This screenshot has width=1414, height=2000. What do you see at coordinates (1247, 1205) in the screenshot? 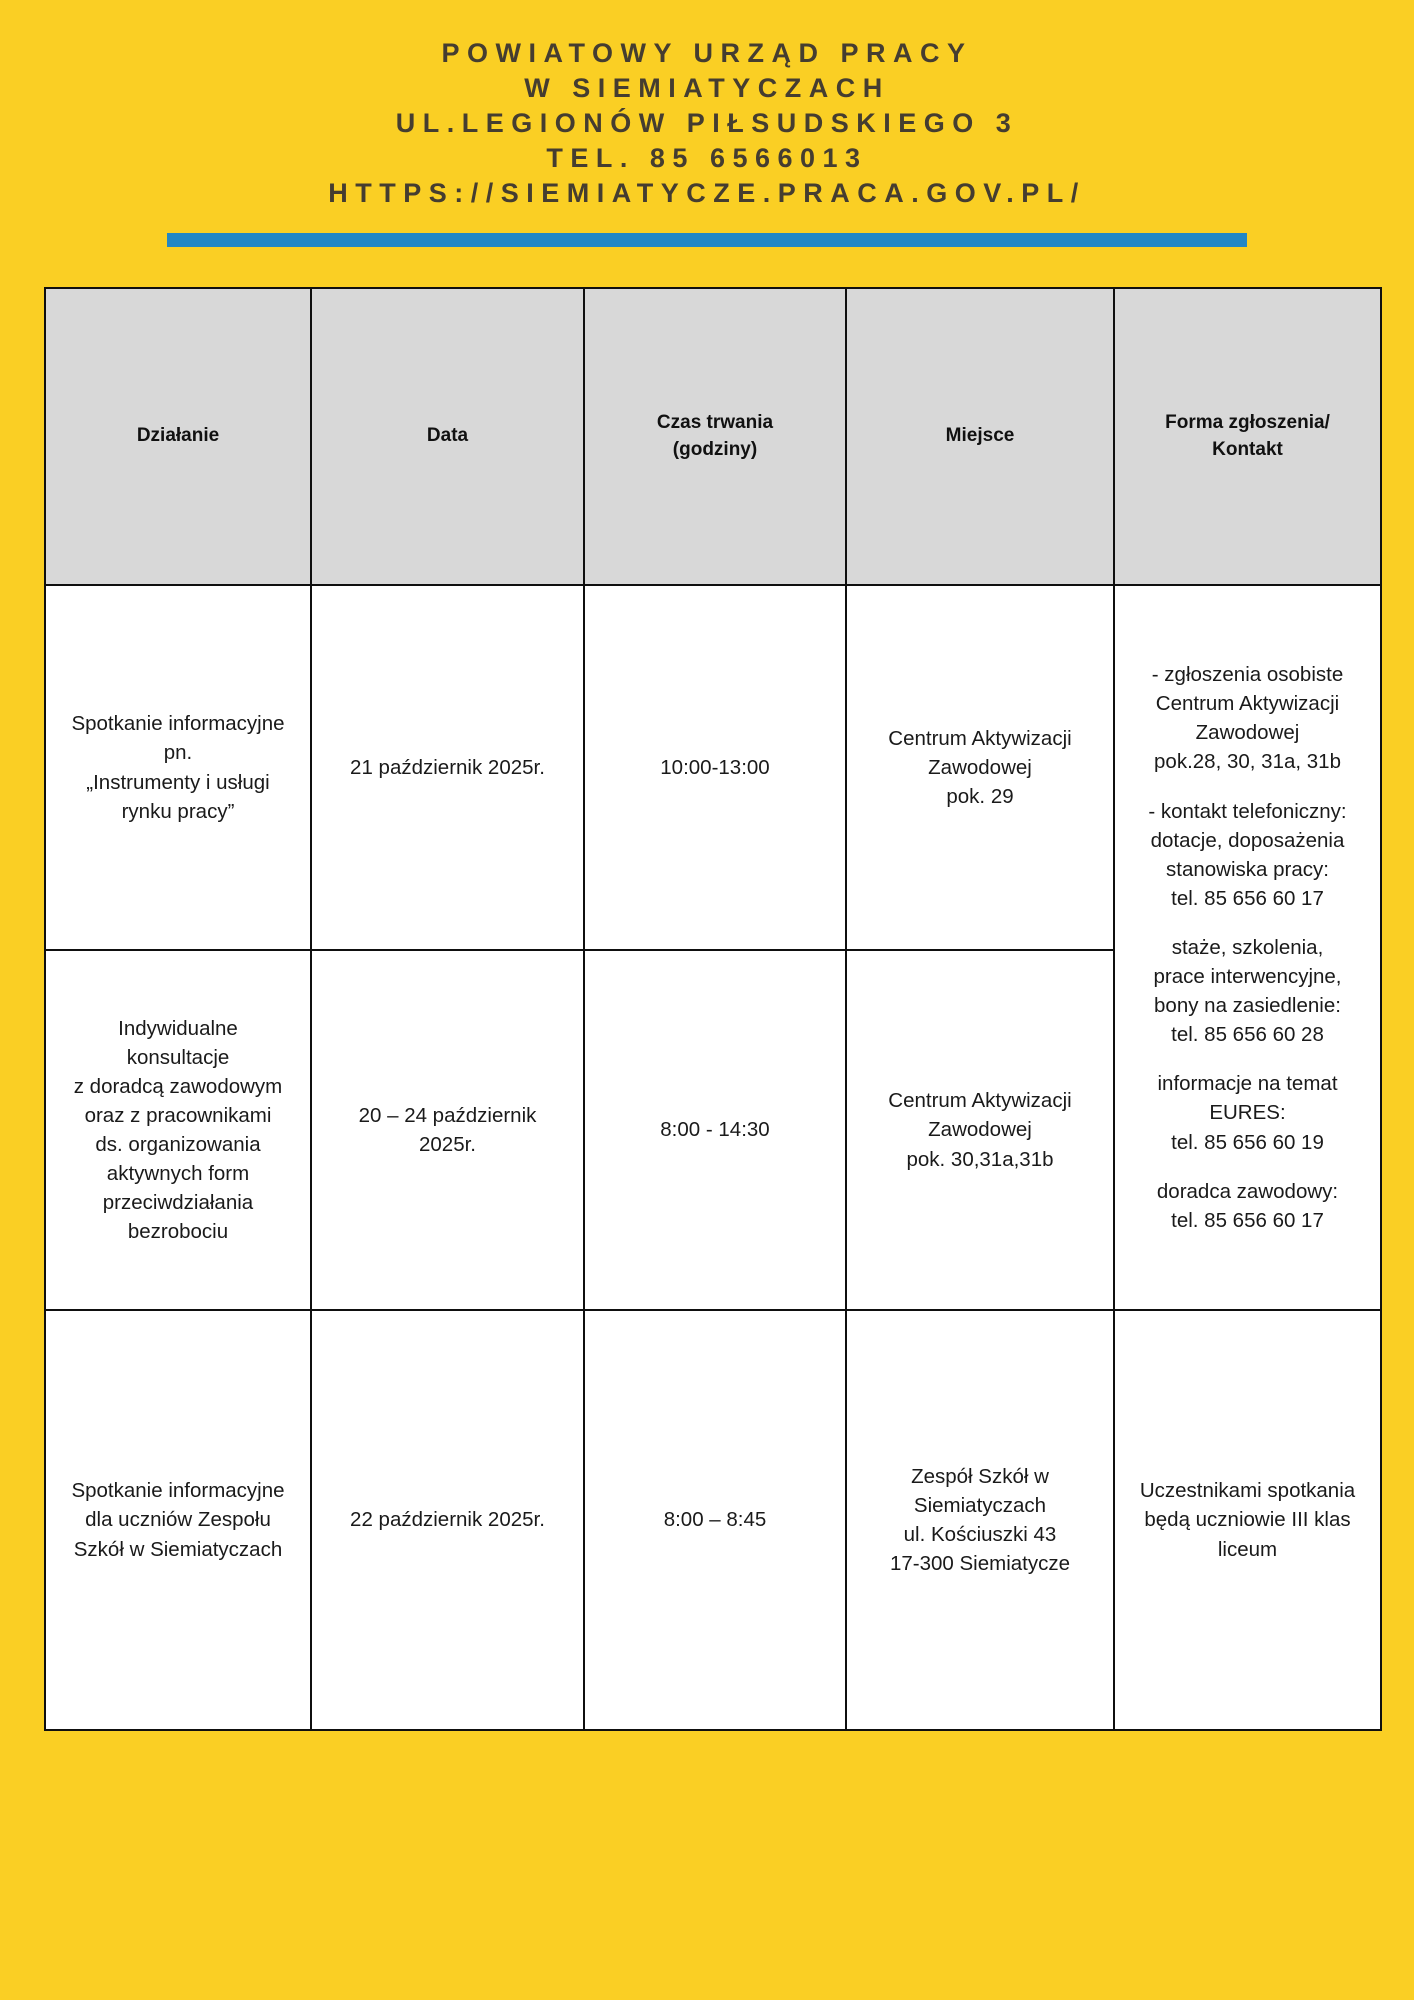
I see `forma-block-doradca-zawodowy: doradca zawodowy: tel. 85 656 60 17` at bounding box center [1247, 1205].